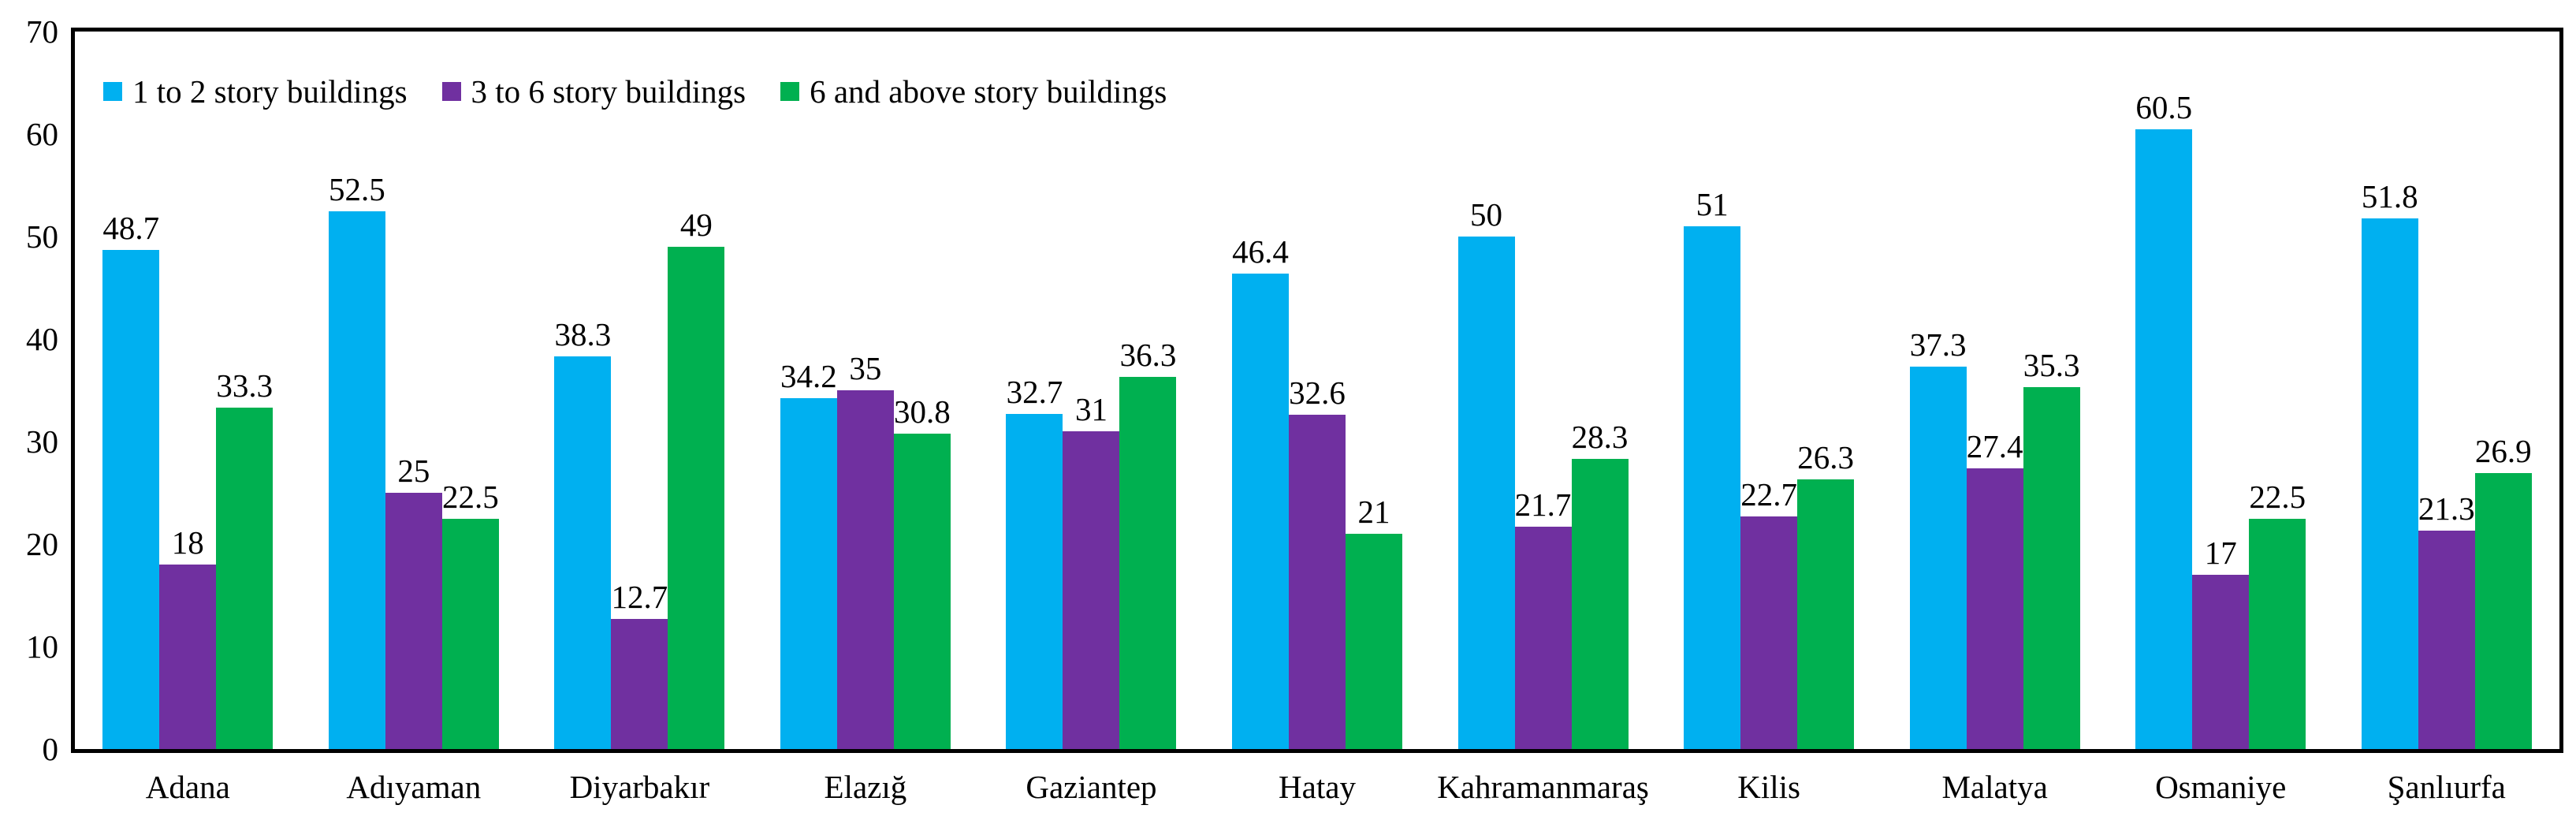  Describe the element at coordinates (1260, 251) in the screenshot. I see `bar-value-label: 46.4` at that location.